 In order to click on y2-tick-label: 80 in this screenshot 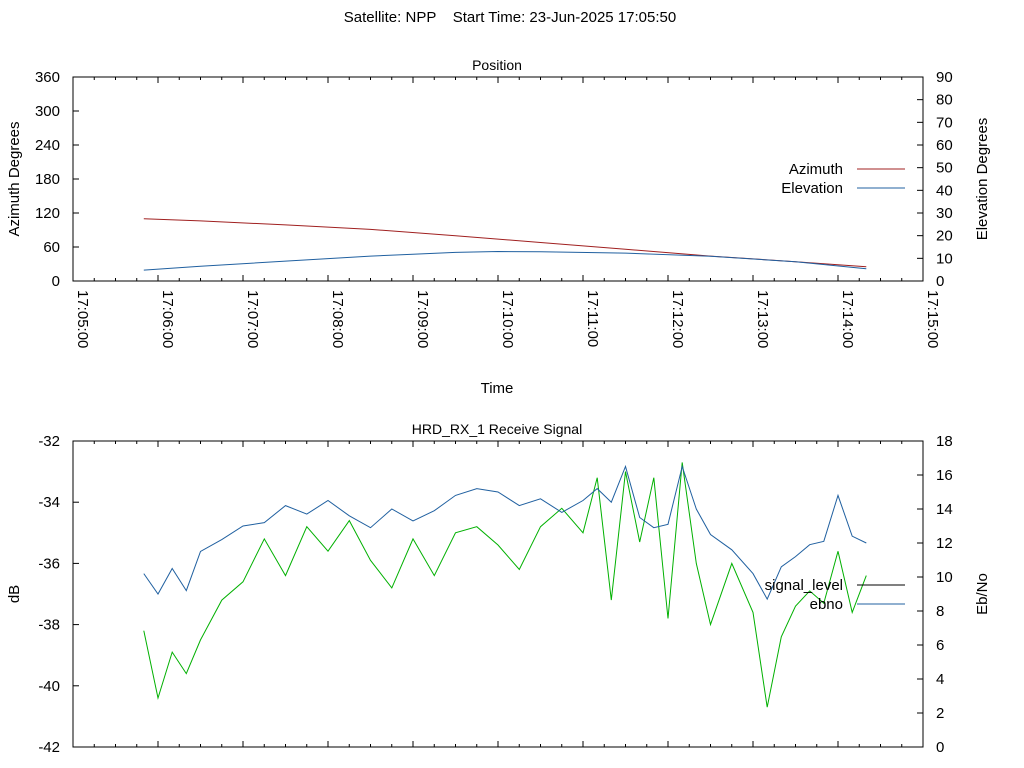, I will do `click(944, 100)`.